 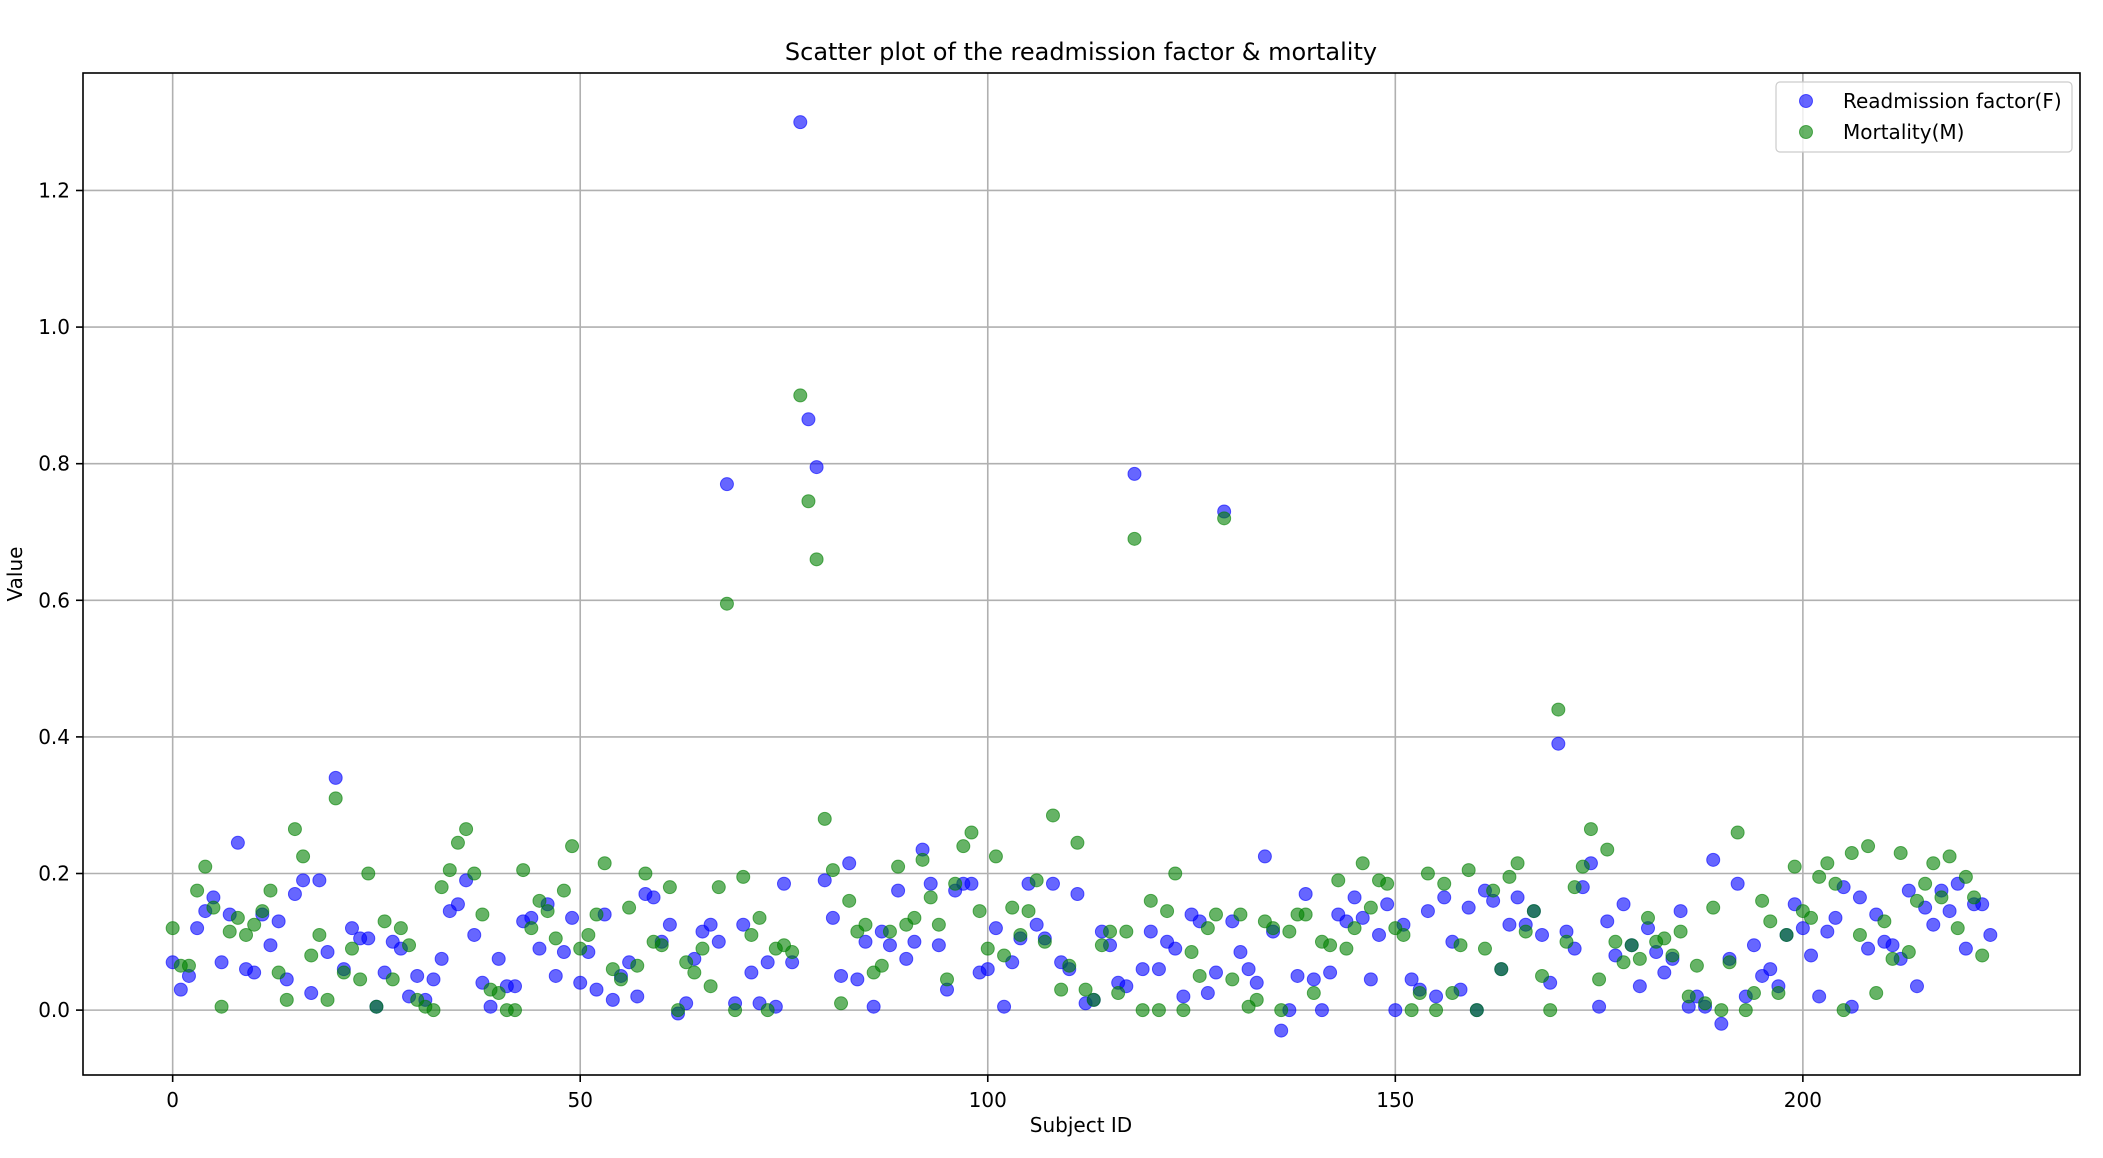 I want to click on x-tick-label: 150, so click(x=1395, y=1100).